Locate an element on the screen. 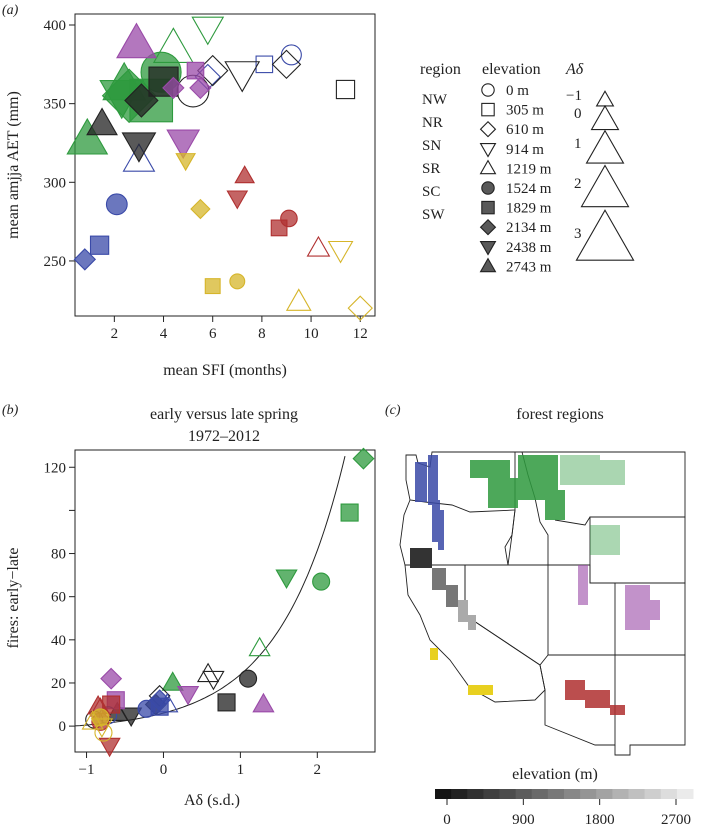 The height and width of the screenshot is (837, 712). legend-elev-label: 1219 m is located at coordinates (529, 169).